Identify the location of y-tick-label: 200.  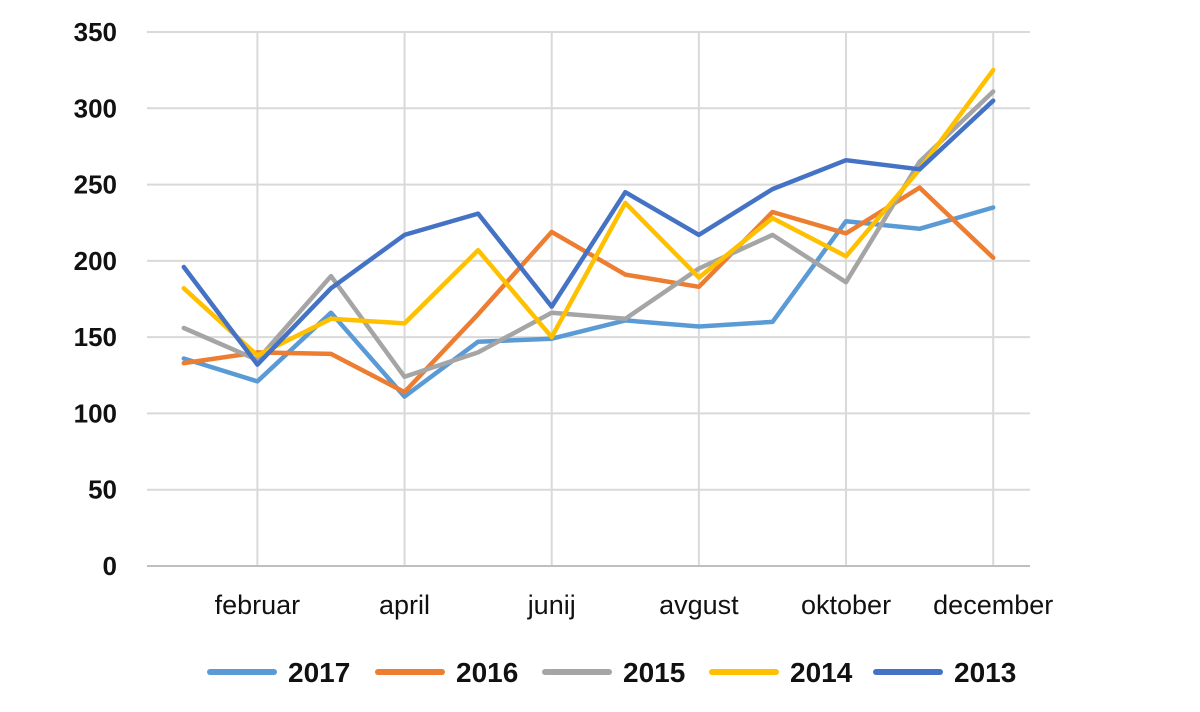
(95, 261).